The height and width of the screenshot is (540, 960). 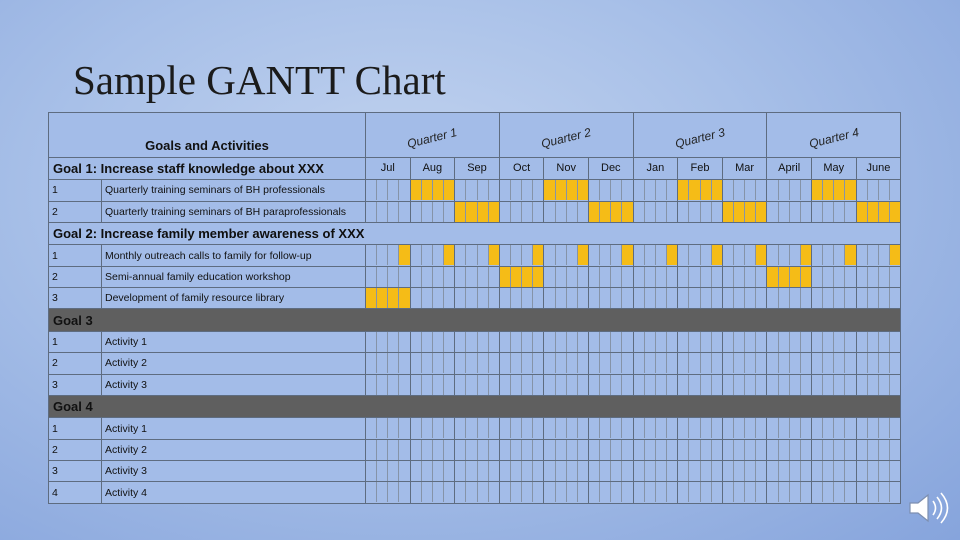 I want to click on speaker-icon, so click(x=928, y=508).